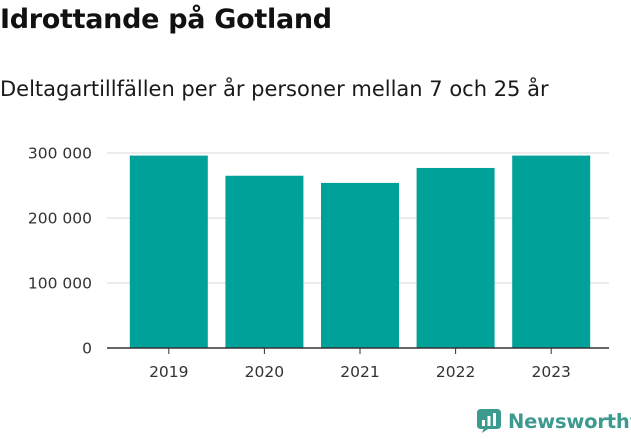 Image resolution: width=631 pixels, height=439 pixels. I want to click on bar-2021, so click(360, 265).